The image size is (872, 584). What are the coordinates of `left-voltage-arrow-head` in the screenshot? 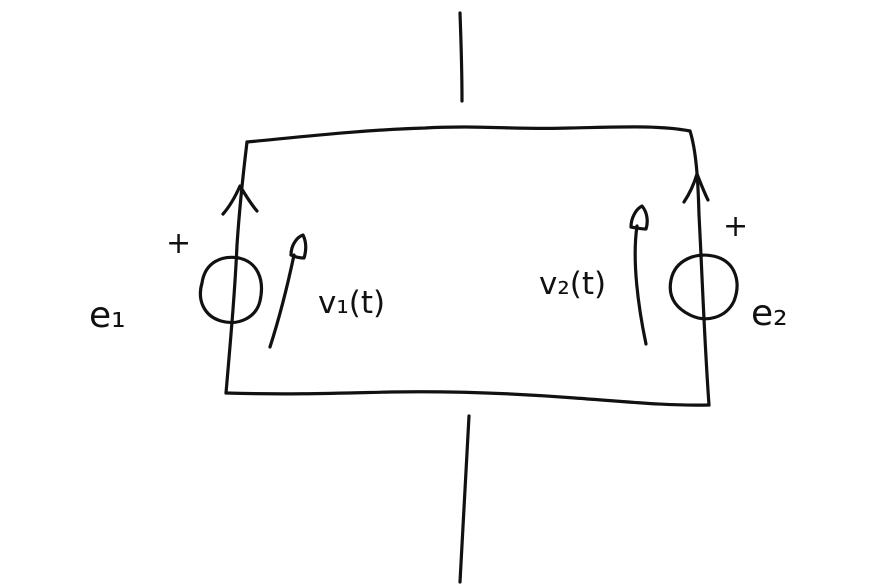 It's located at (298, 246).